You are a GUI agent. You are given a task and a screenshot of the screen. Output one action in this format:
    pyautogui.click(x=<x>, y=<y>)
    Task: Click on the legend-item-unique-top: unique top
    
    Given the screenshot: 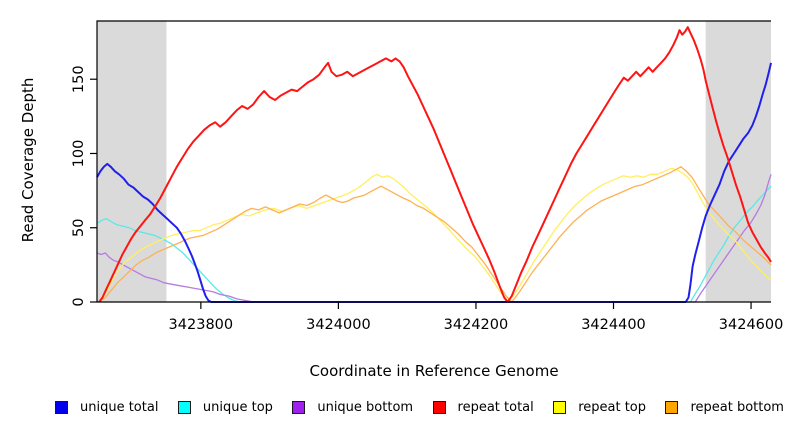 What is the action you would take?
    pyautogui.click(x=225, y=407)
    